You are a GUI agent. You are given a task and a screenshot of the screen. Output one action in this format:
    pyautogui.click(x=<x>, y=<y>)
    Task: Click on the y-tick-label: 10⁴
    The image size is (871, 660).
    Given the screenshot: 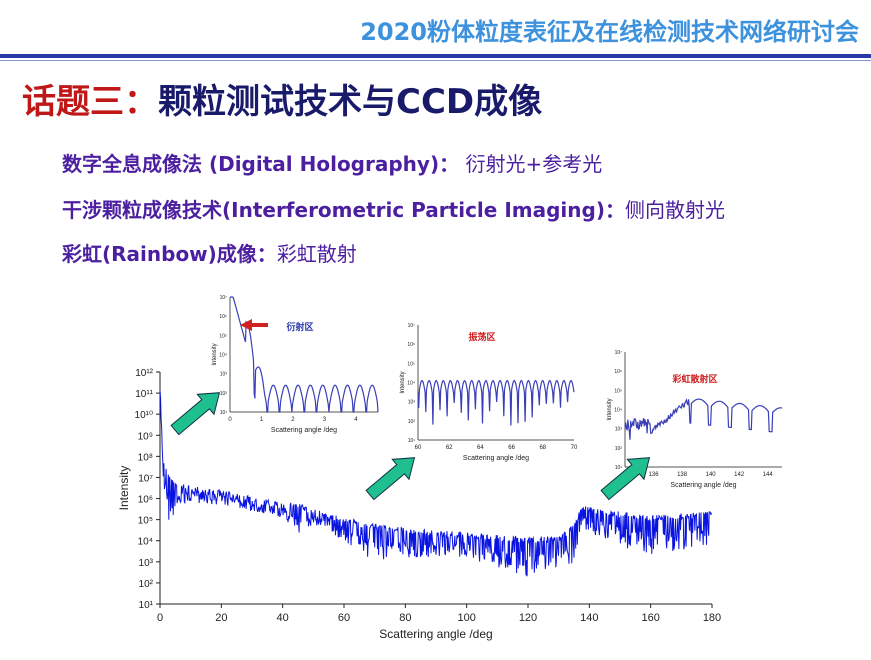 What is the action you would take?
    pyautogui.click(x=145, y=542)
    